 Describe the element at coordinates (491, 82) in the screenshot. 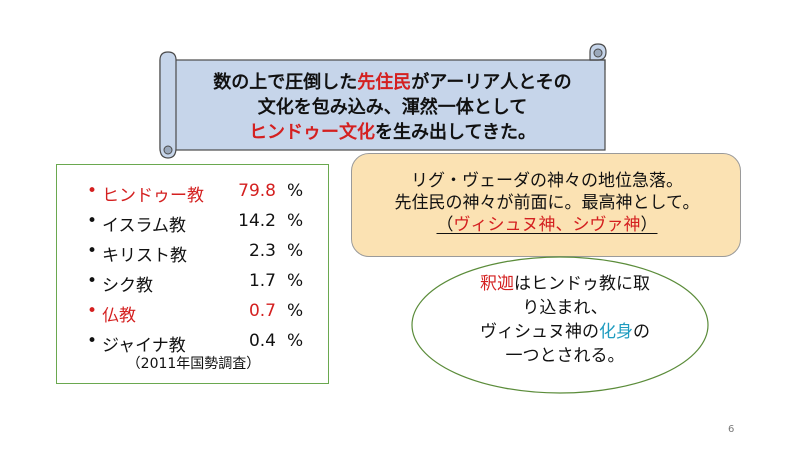

I see `banner-line1-c: がアーリア人とその` at that location.